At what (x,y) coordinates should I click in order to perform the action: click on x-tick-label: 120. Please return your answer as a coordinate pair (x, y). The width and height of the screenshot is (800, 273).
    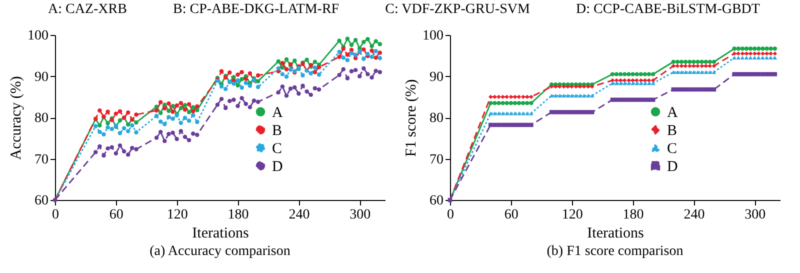
    Looking at the image, I should click on (177, 215).